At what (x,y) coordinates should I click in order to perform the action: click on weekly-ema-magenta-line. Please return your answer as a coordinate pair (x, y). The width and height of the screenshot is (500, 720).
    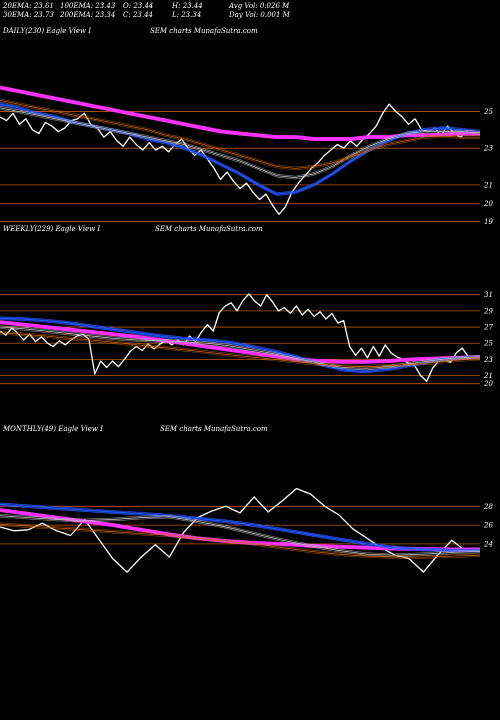
    Looking at the image, I should click on (240, 342).